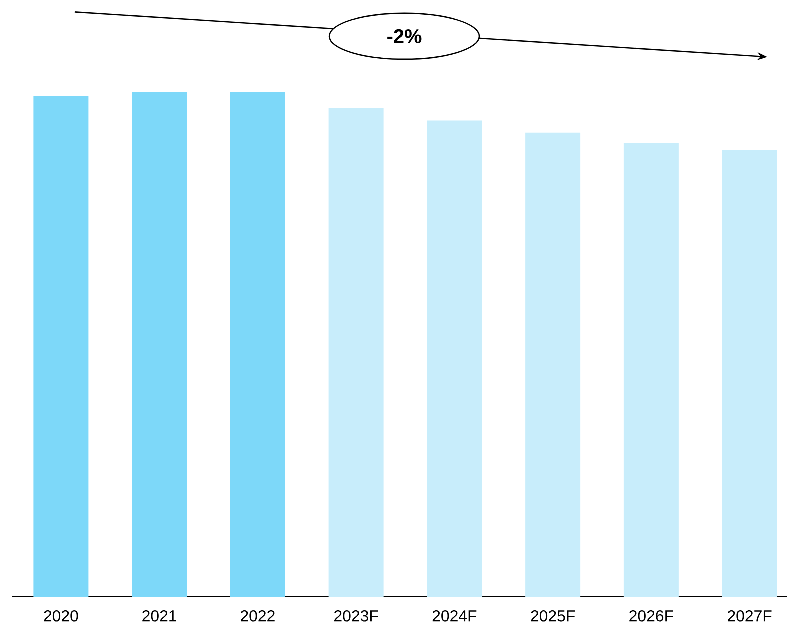 The width and height of the screenshot is (787, 642). I want to click on text: -2%, so click(405, 36).